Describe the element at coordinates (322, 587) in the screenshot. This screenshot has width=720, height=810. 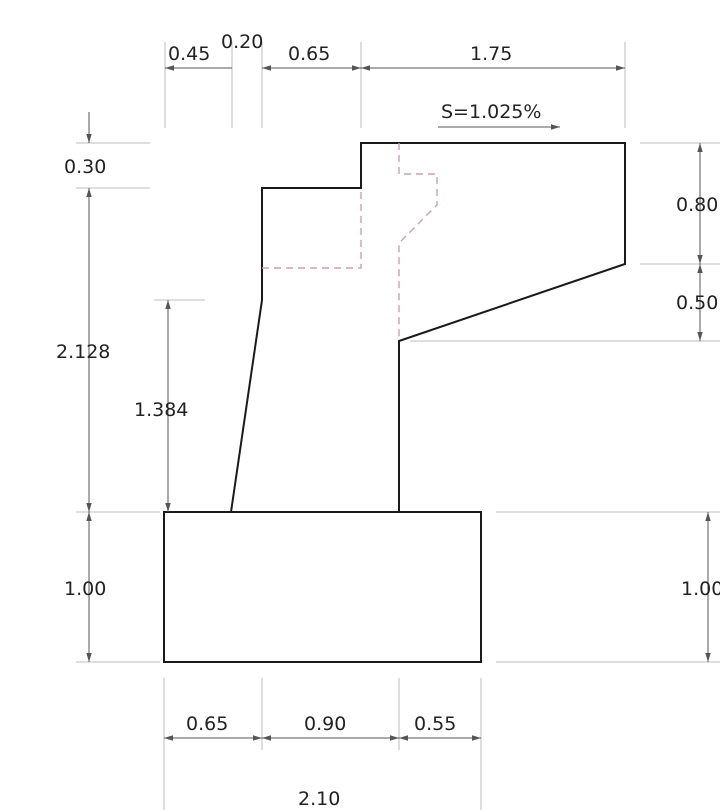
I see `footing-outline` at that location.